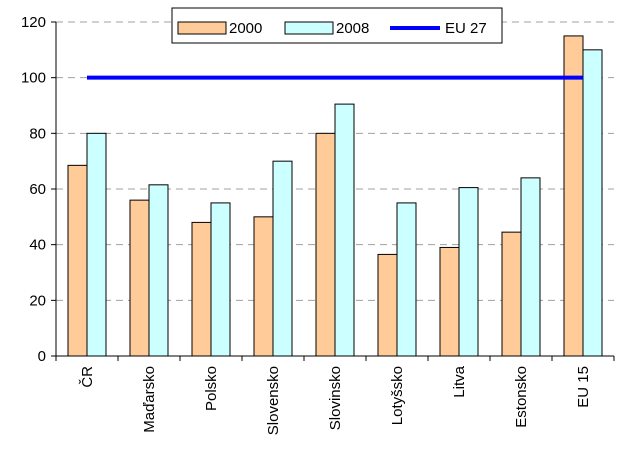 The height and width of the screenshot is (452, 620). What do you see at coordinates (37, 189) in the screenshot?
I see `y-tick-label: 60` at bounding box center [37, 189].